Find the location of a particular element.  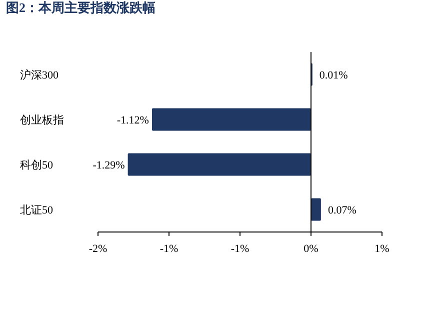

x-tick-label: 1% is located at coordinates (382, 249).